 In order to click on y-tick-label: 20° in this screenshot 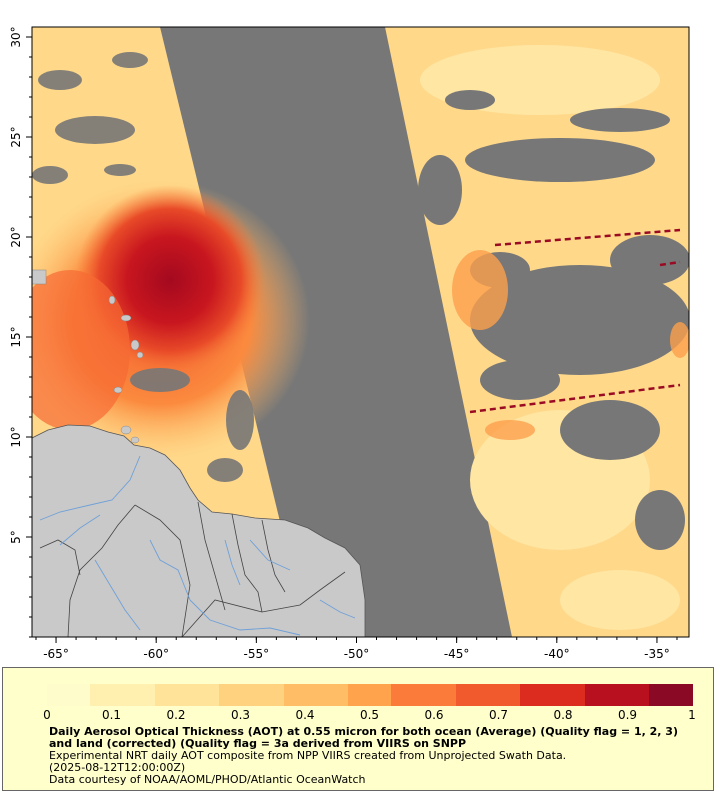, I will do `click(16, 236)`.